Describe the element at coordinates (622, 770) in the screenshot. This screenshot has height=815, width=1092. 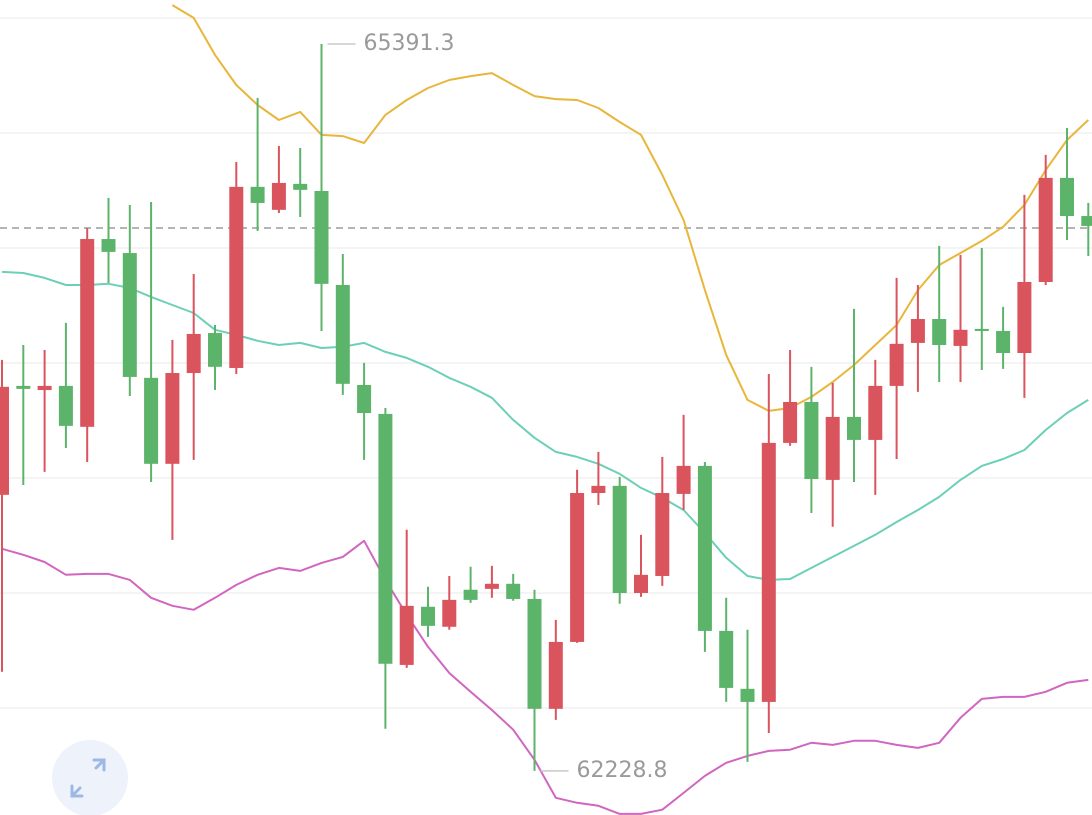
I see `annotation-label: 62228.8` at that location.